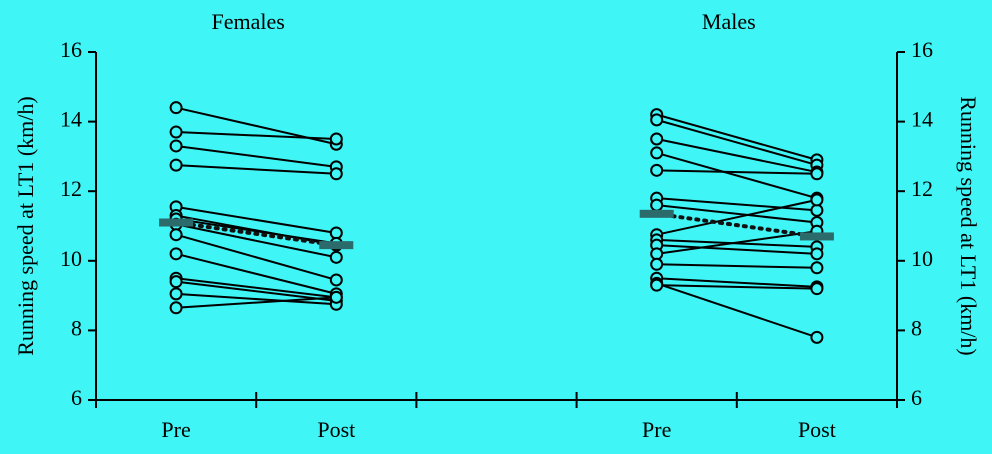  Describe the element at coordinates (729, 21) in the screenshot. I see `panel-title: Males` at that location.